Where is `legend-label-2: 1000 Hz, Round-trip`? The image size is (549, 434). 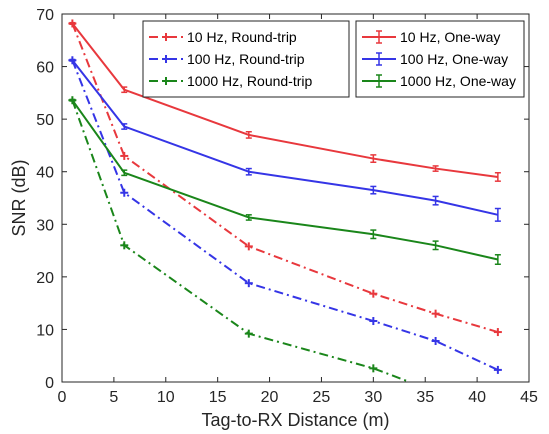
legend-label-2: 1000 Hz, Round-trip is located at coordinates (250, 81).